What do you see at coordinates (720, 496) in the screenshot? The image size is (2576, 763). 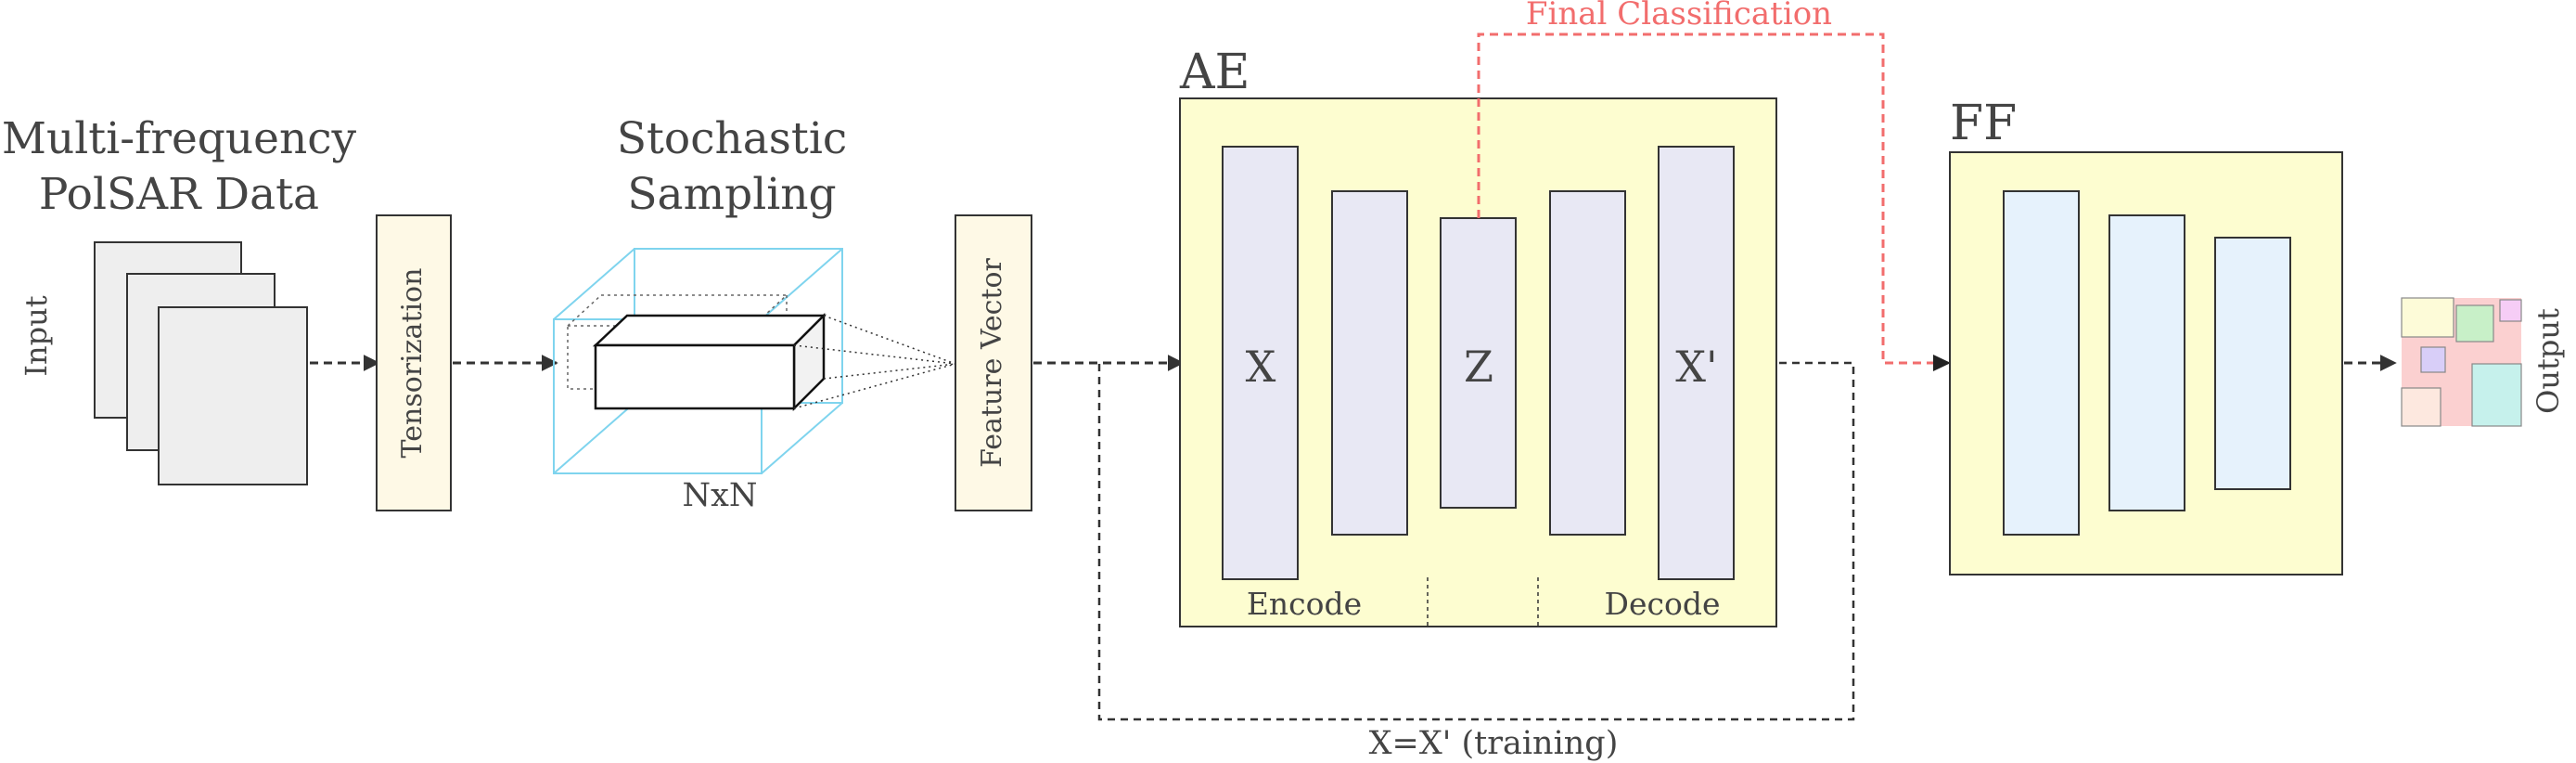 I see `sampling-window-label: NxN` at bounding box center [720, 496].